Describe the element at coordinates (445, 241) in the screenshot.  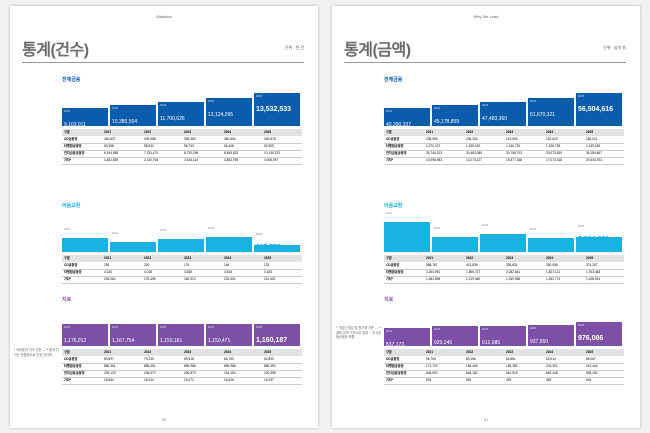
I see `value-label: 3,489,763` at that location.